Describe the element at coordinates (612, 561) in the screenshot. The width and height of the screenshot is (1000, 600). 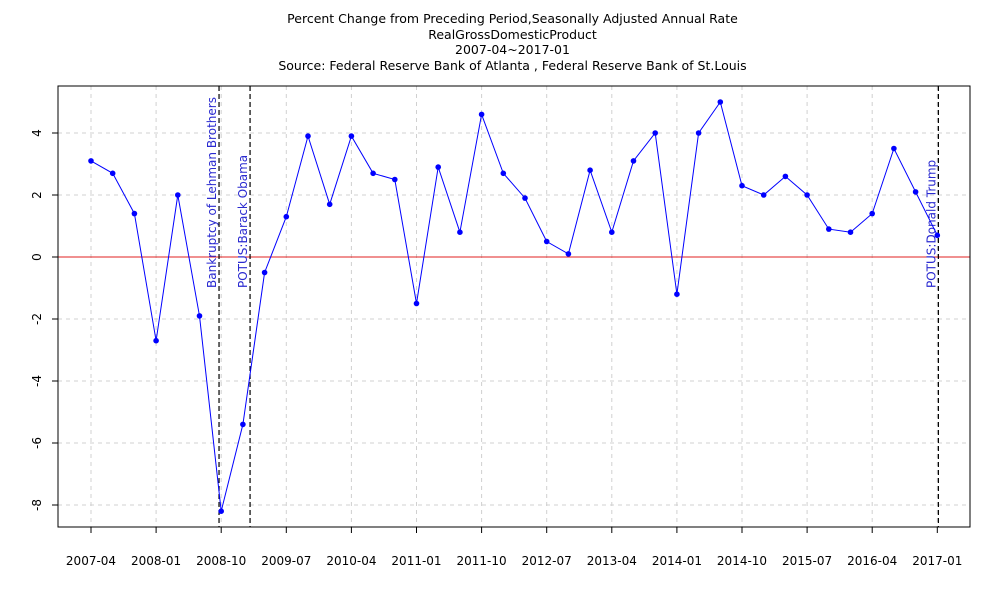
I see `x-tick-label: 2013-04` at that location.